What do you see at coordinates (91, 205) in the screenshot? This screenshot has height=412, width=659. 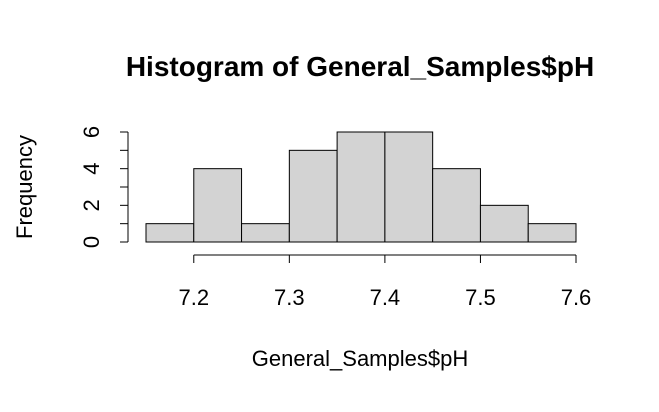 I see `y-tick-label: 2` at bounding box center [91, 205].